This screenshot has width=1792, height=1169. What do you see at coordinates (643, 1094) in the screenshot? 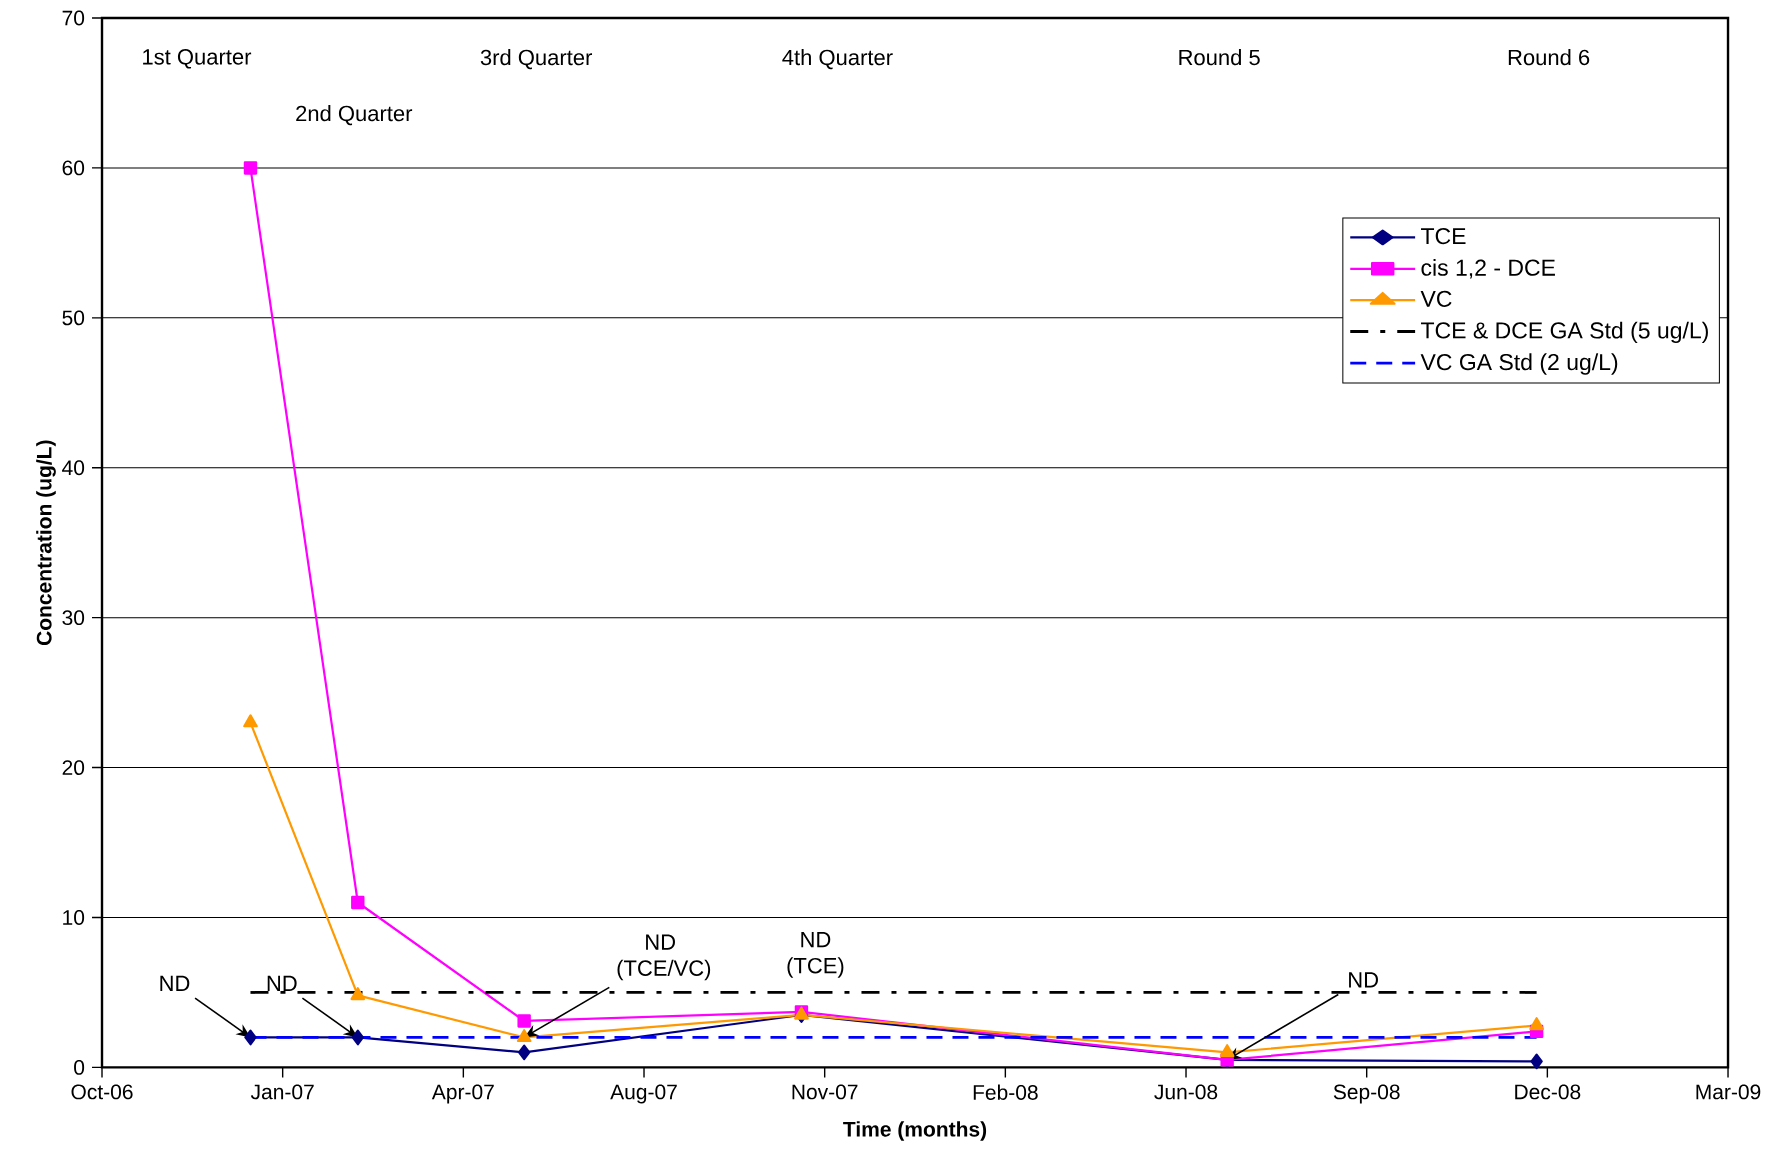
I see `x-tick-label: Aug-07` at bounding box center [643, 1094].